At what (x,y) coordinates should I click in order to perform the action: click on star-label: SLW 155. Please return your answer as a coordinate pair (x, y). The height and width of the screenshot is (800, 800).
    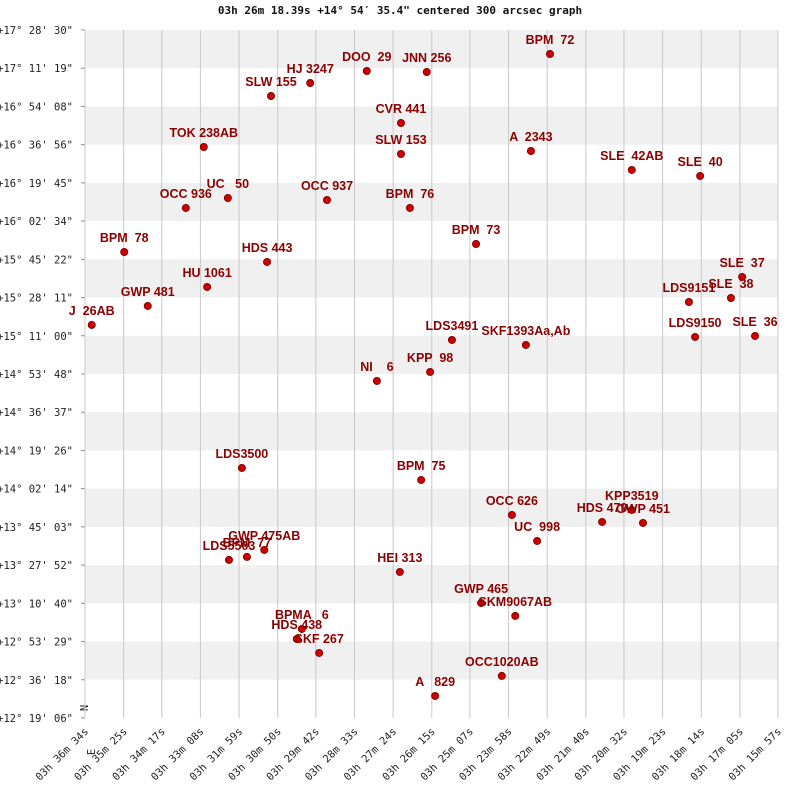
    Looking at the image, I should click on (270, 82).